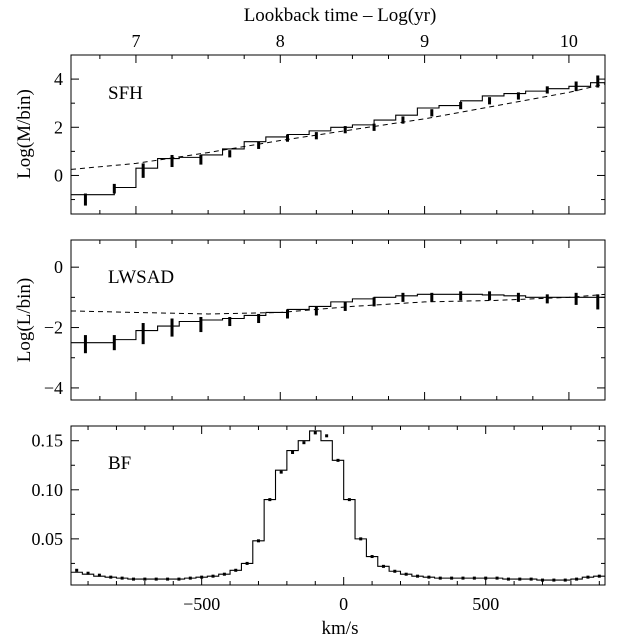  I want to click on lwsad-y-axis-title: Log(L/bin), so click(24, 320).